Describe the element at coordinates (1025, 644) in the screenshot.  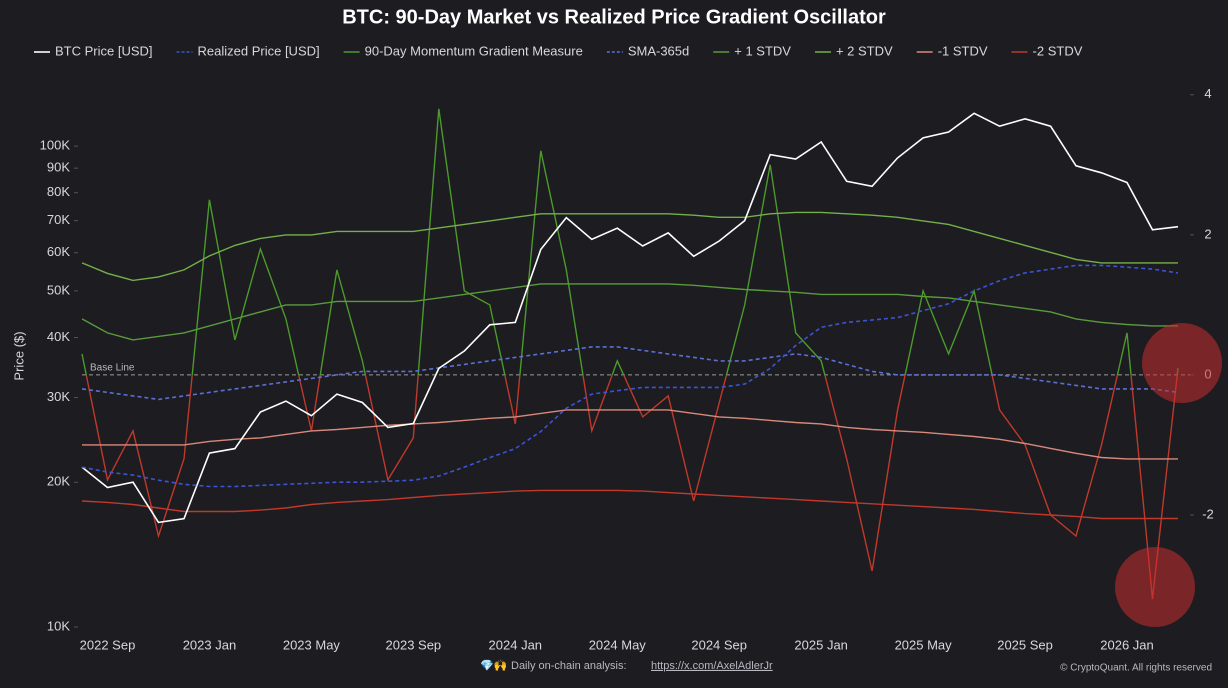
I see `x-tick-label: 2025 Sep` at that location.